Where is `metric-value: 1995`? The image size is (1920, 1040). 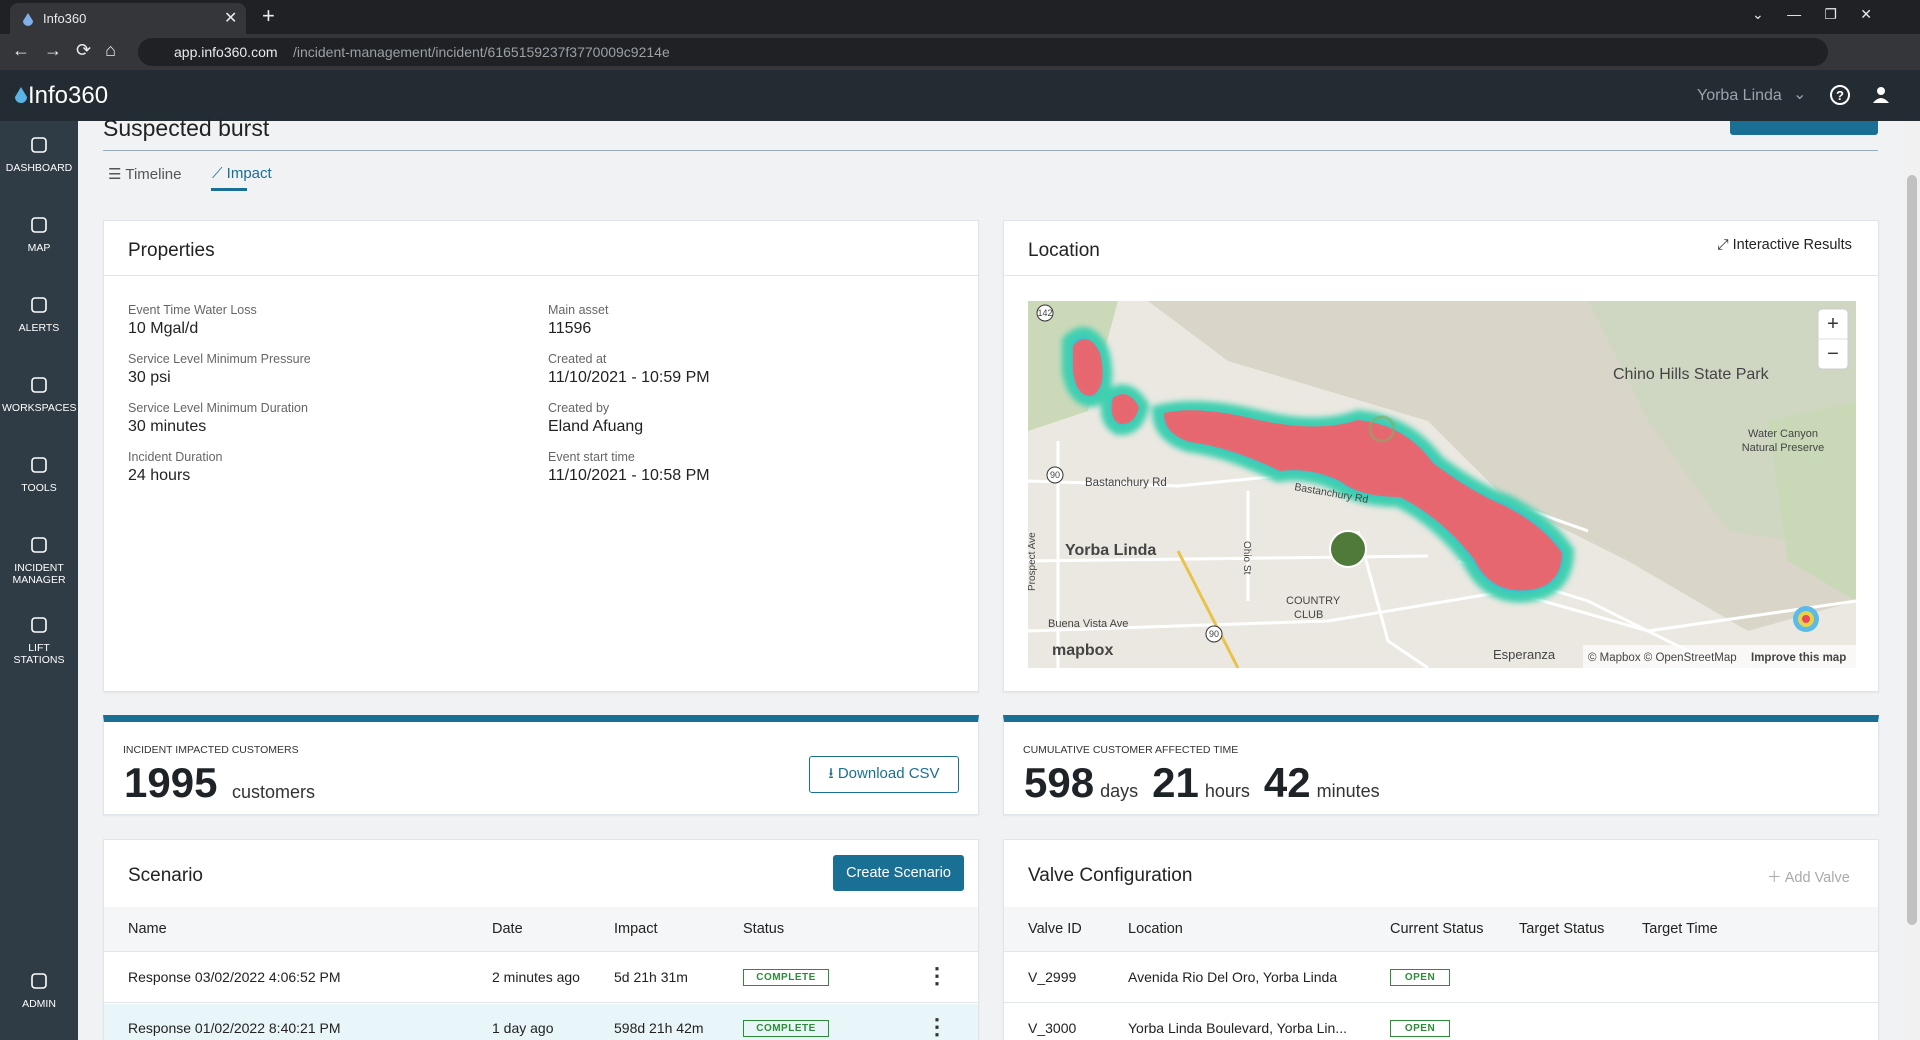
metric-value: 1995 is located at coordinates (171, 782).